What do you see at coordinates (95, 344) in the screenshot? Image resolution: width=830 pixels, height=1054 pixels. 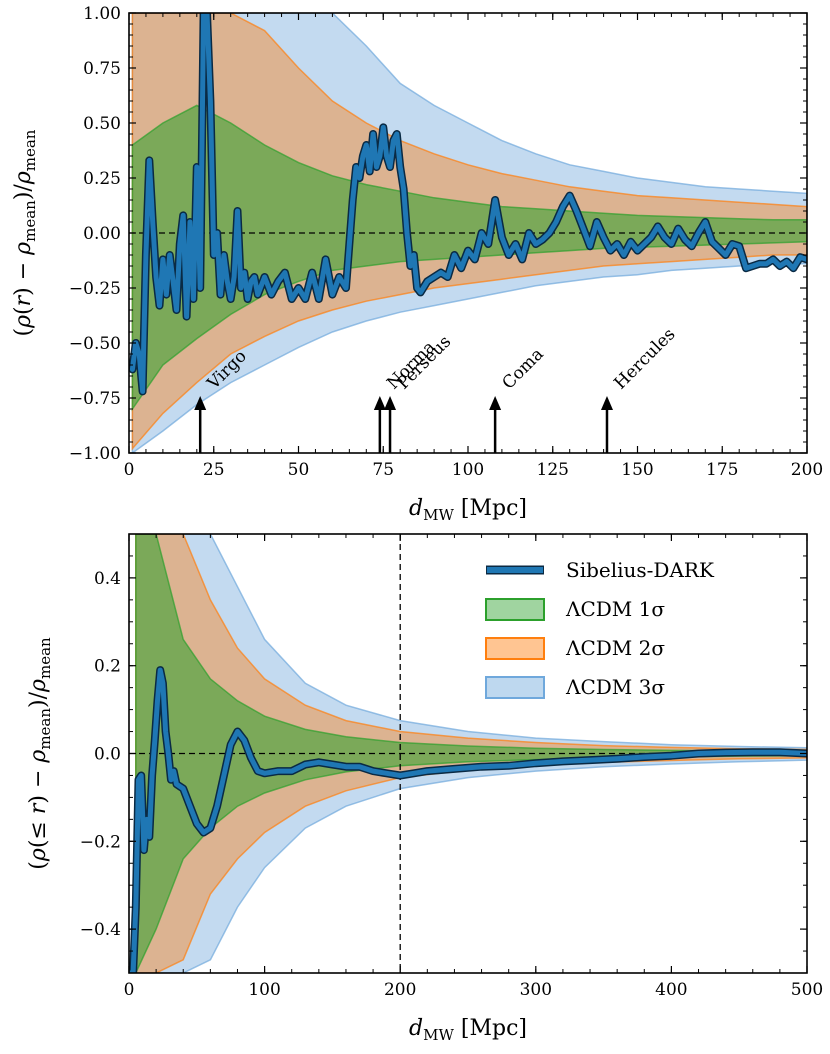 I see `y-tick-label: −0.50` at bounding box center [95, 344].